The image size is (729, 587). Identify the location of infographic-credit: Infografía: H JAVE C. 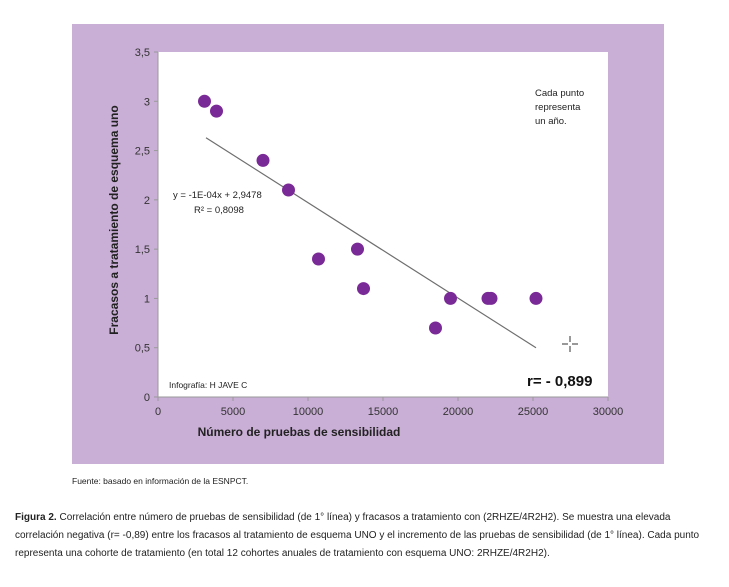
(208, 385).